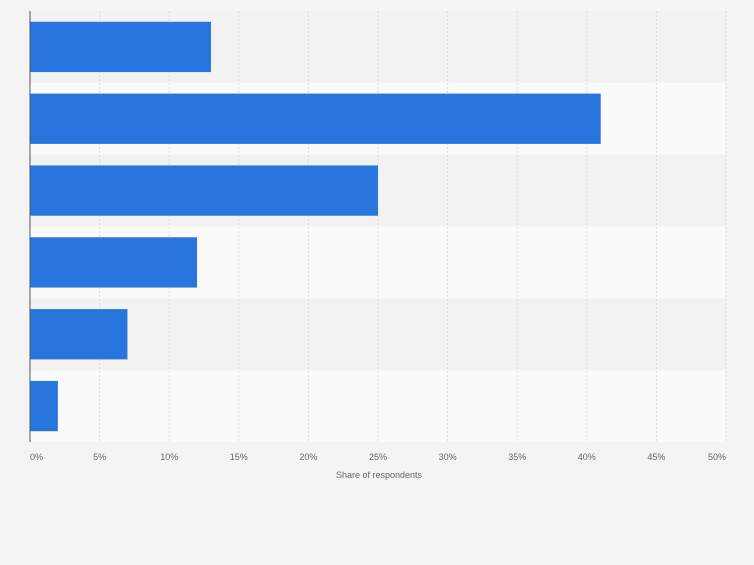 This screenshot has width=754, height=565. Describe the element at coordinates (379, 475) in the screenshot. I see `x-axis-label: Share of respondents` at that location.